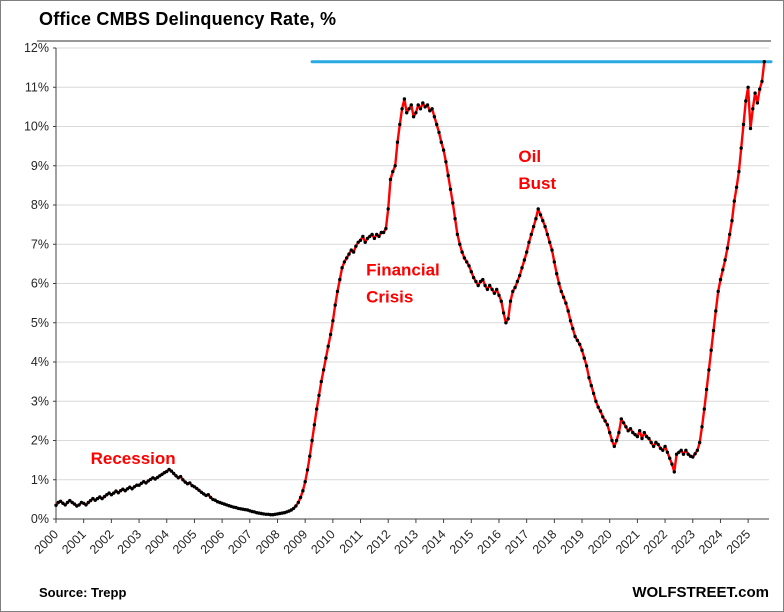 The height and width of the screenshot is (612, 784). What do you see at coordinates (462, 542) in the screenshot?
I see `x-axis-label: 2015` at bounding box center [462, 542].